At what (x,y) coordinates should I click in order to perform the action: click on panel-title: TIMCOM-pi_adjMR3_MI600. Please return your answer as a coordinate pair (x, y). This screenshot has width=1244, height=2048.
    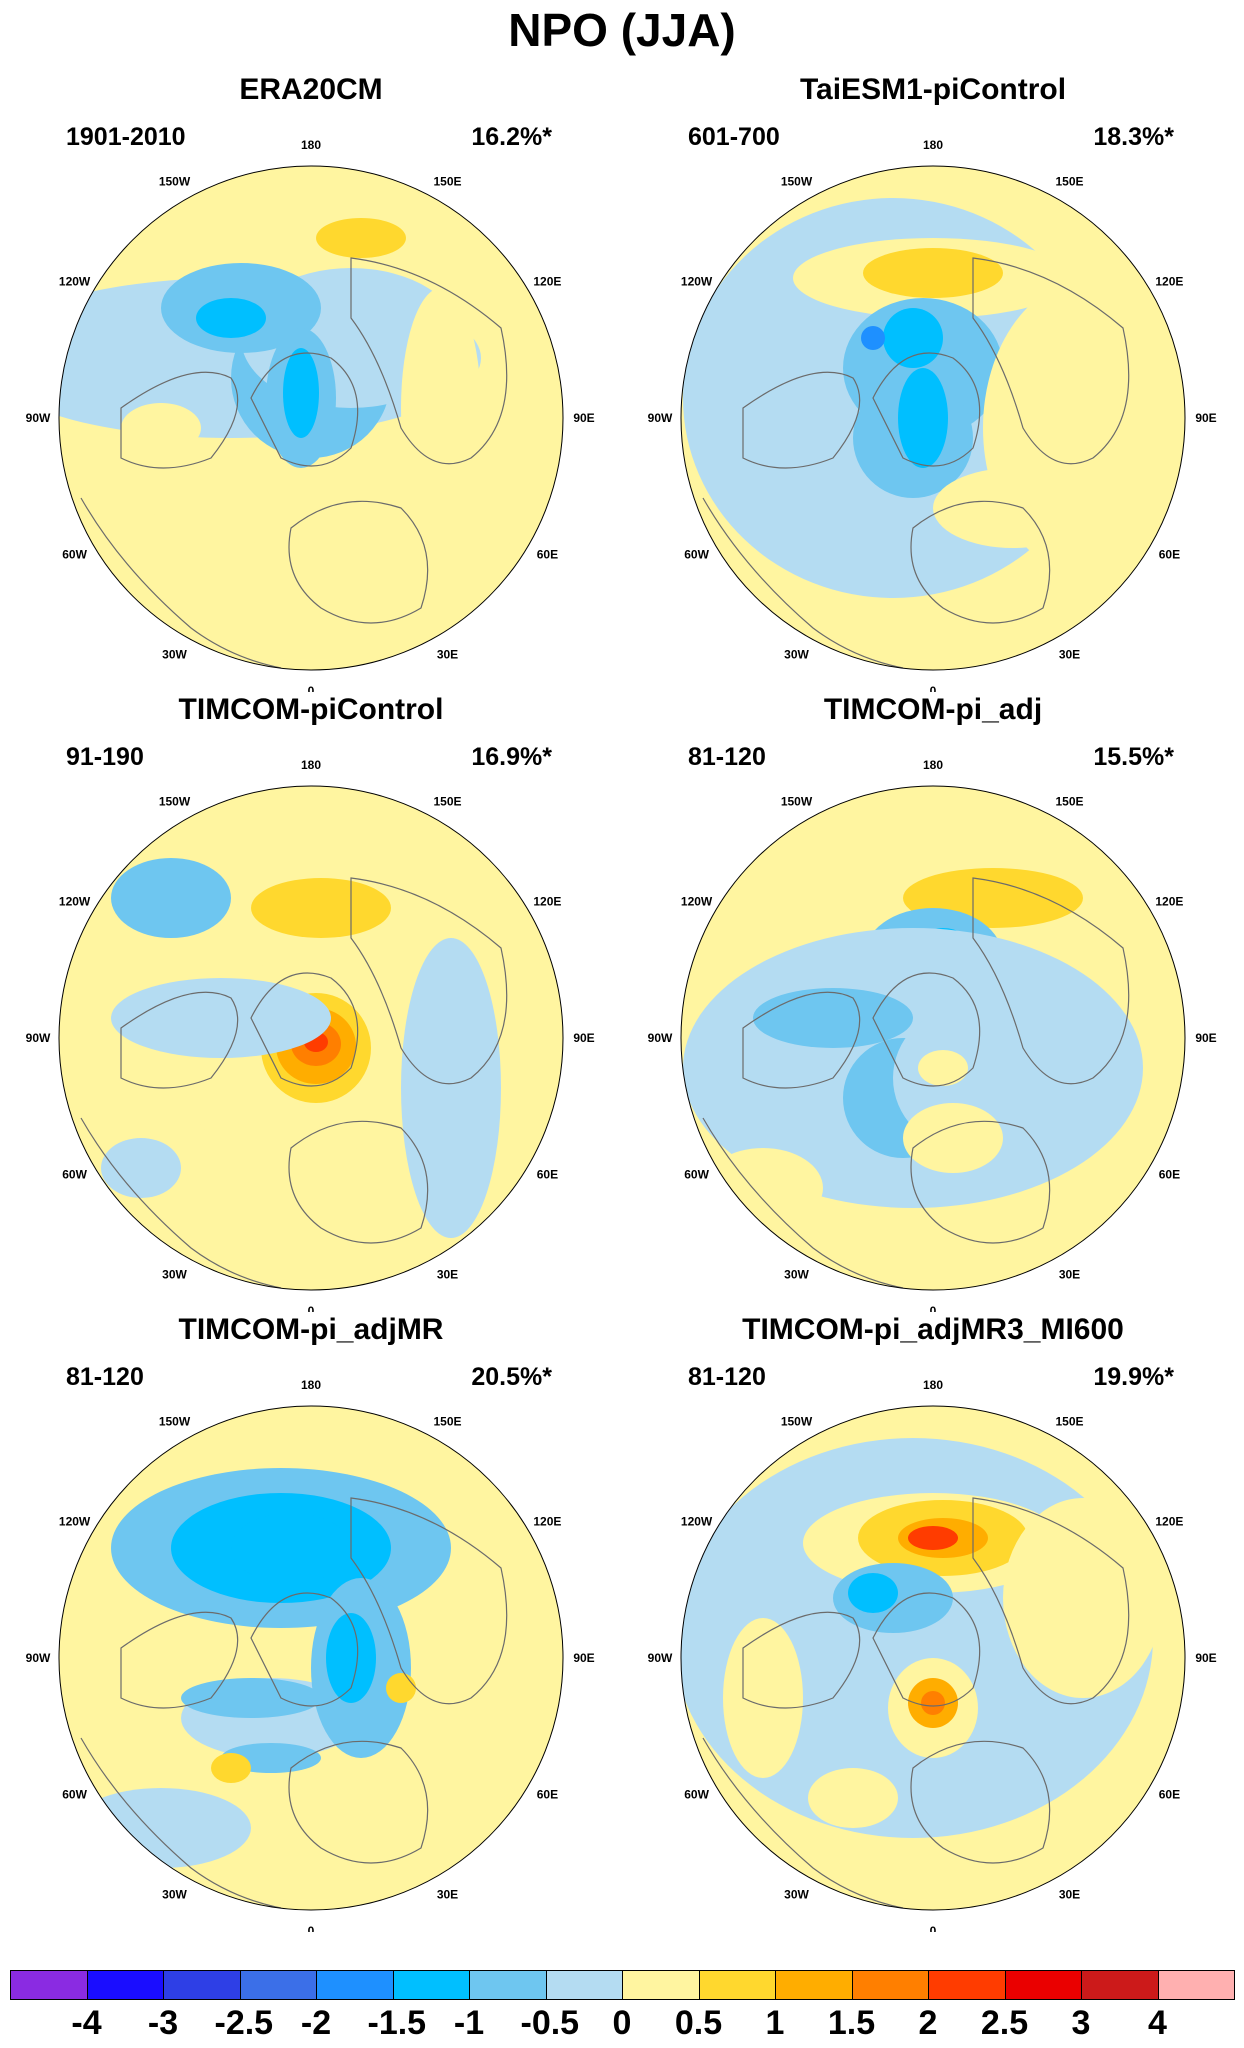
    Looking at the image, I should click on (933, 1329).